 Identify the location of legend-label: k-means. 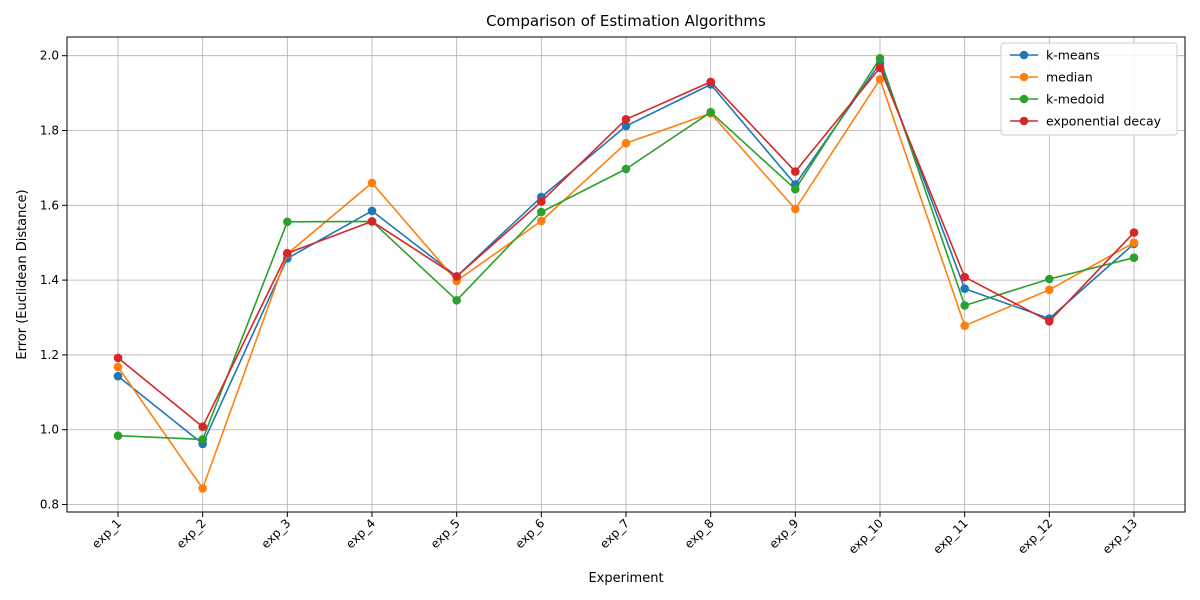
(1073, 55).